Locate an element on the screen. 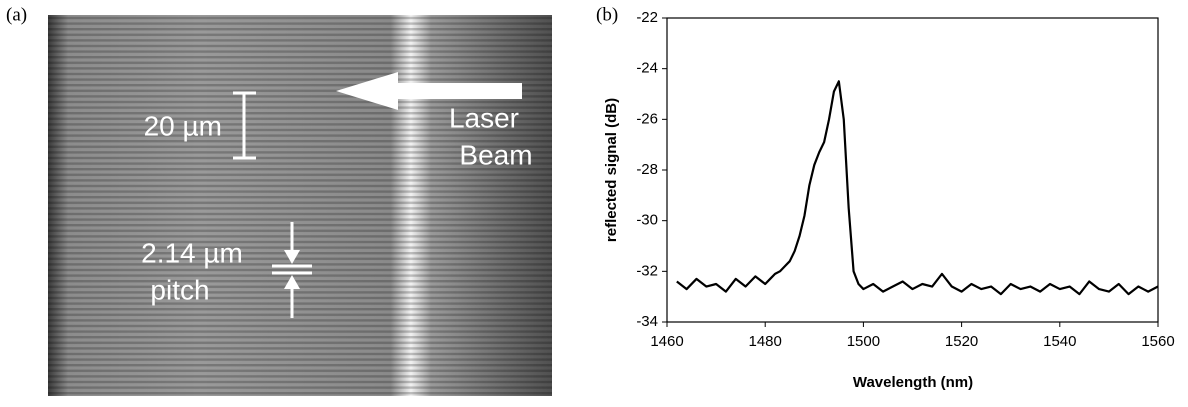 This screenshot has width=1188, height=407. y-tick-label: -32 is located at coordinates (647, 270).